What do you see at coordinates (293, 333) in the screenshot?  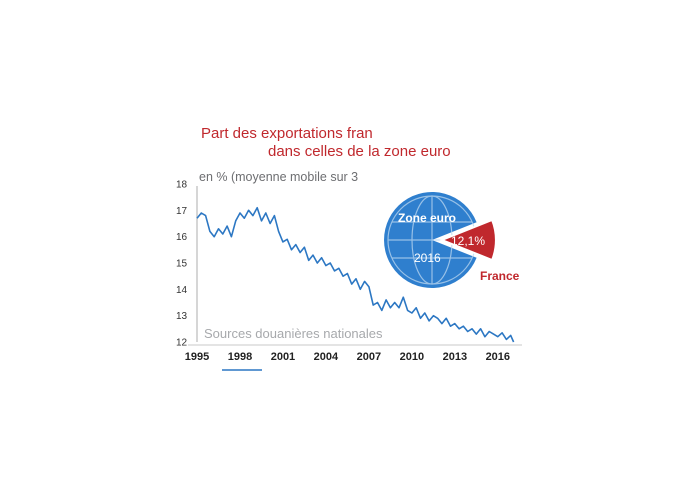 I see `source-note: Sources douanières nationales` at bounding box center [293, 333].